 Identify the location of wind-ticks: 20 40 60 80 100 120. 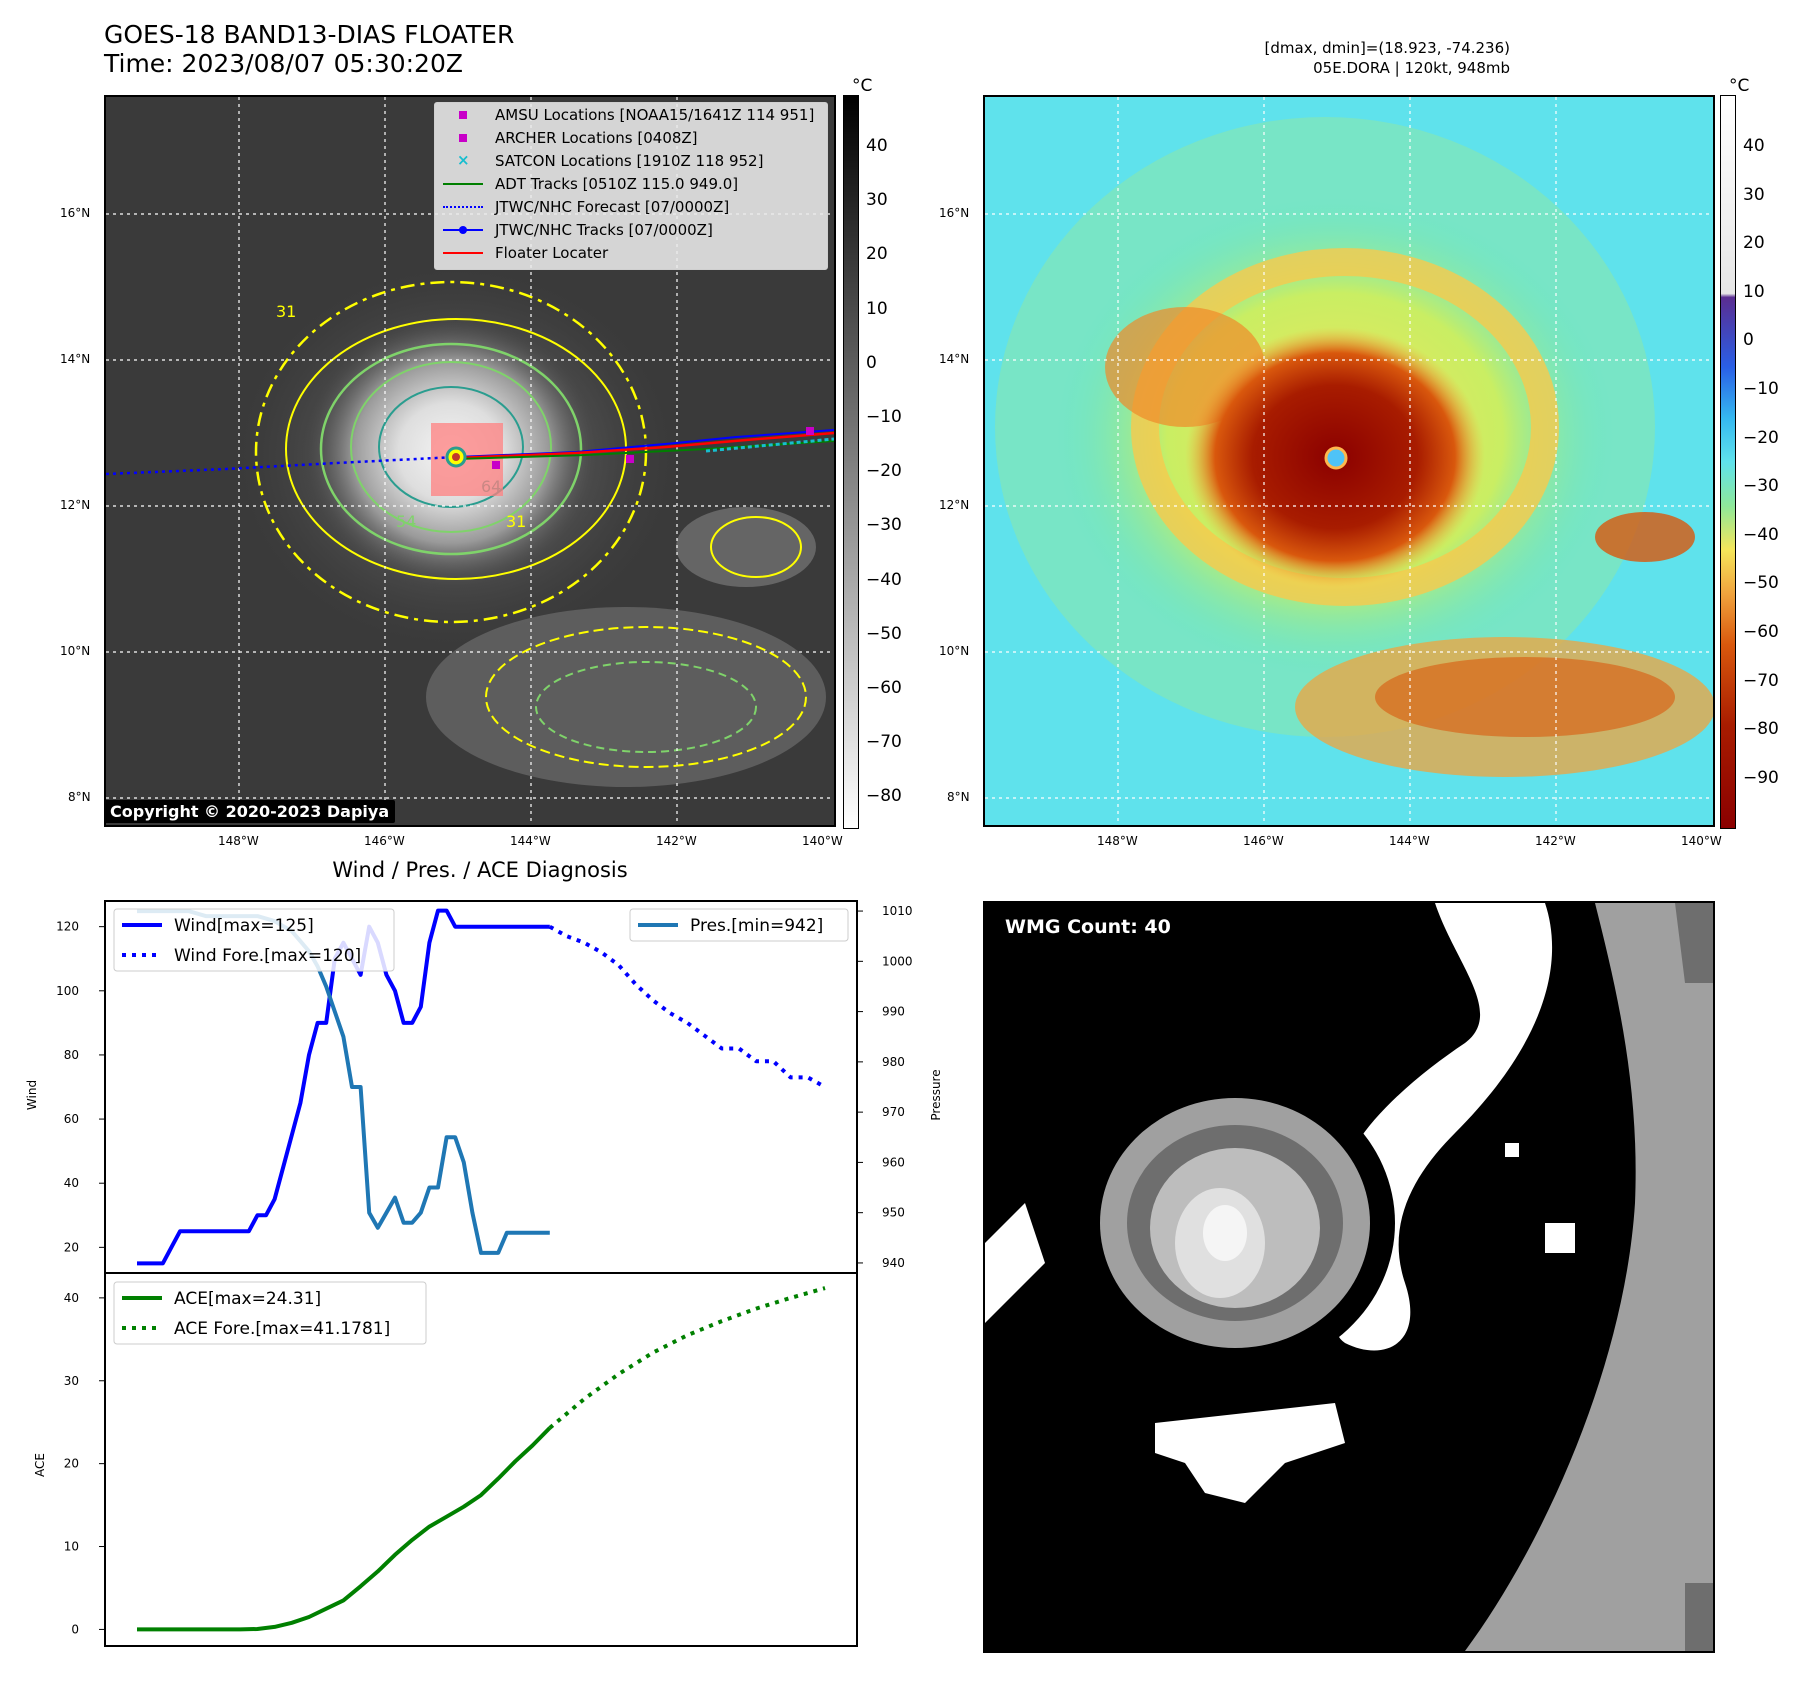
(80, 1087).